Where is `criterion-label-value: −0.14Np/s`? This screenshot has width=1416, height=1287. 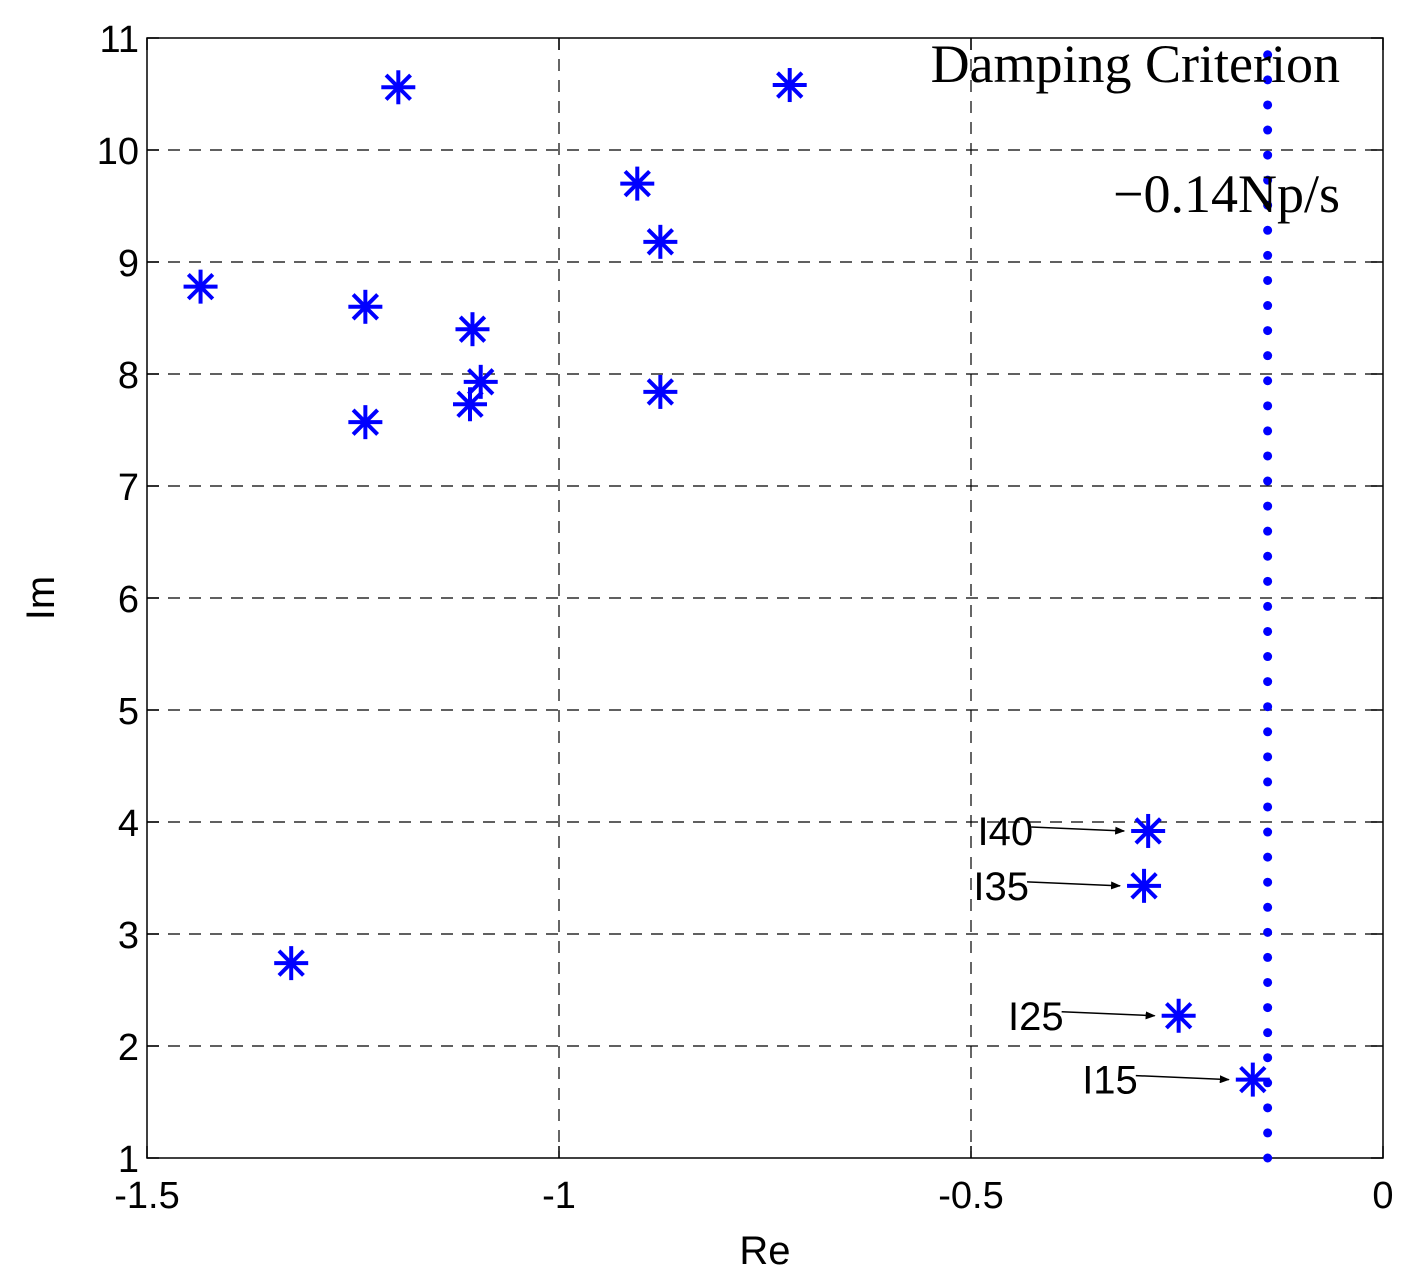 criterion-label-value: −0.14Np/s is located at coordinates (1226, 194).